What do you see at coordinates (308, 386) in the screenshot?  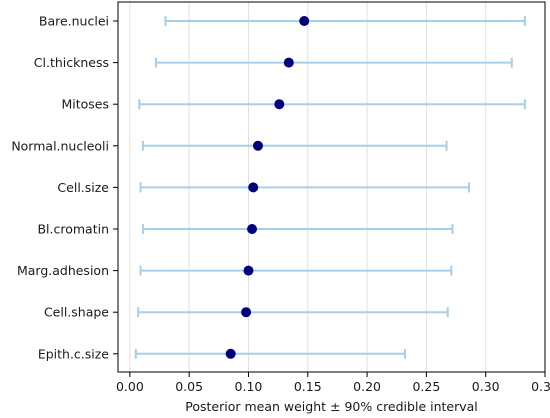 I see `x-tick-label: 0.15` at bounding box center [308, 386].